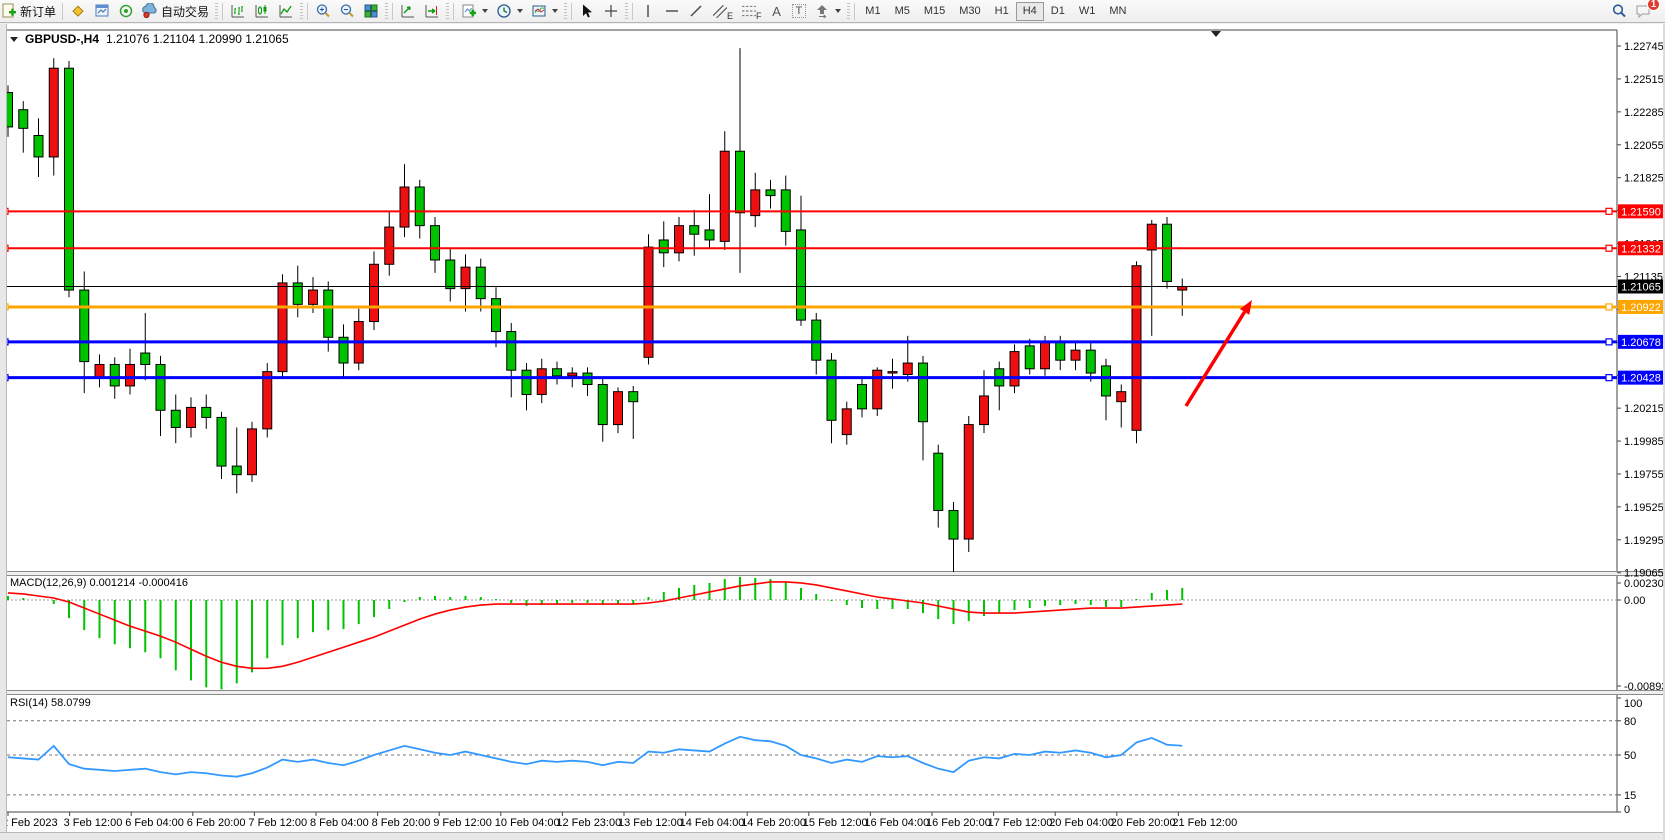  I want to click on auto-scroll-icon, so click(408, 11).